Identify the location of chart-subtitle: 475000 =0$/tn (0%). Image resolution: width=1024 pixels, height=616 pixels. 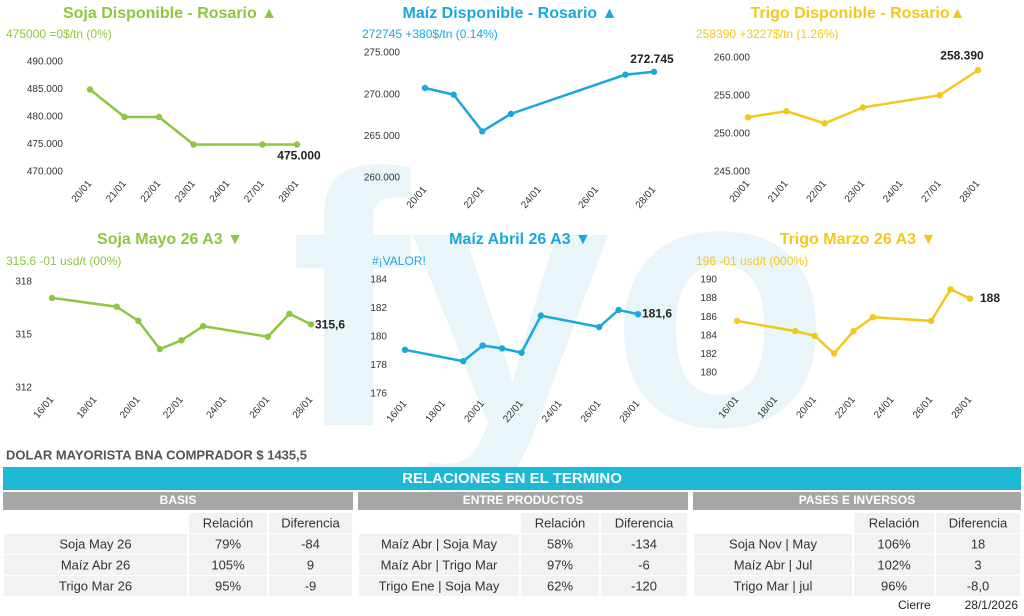
(59, 34).